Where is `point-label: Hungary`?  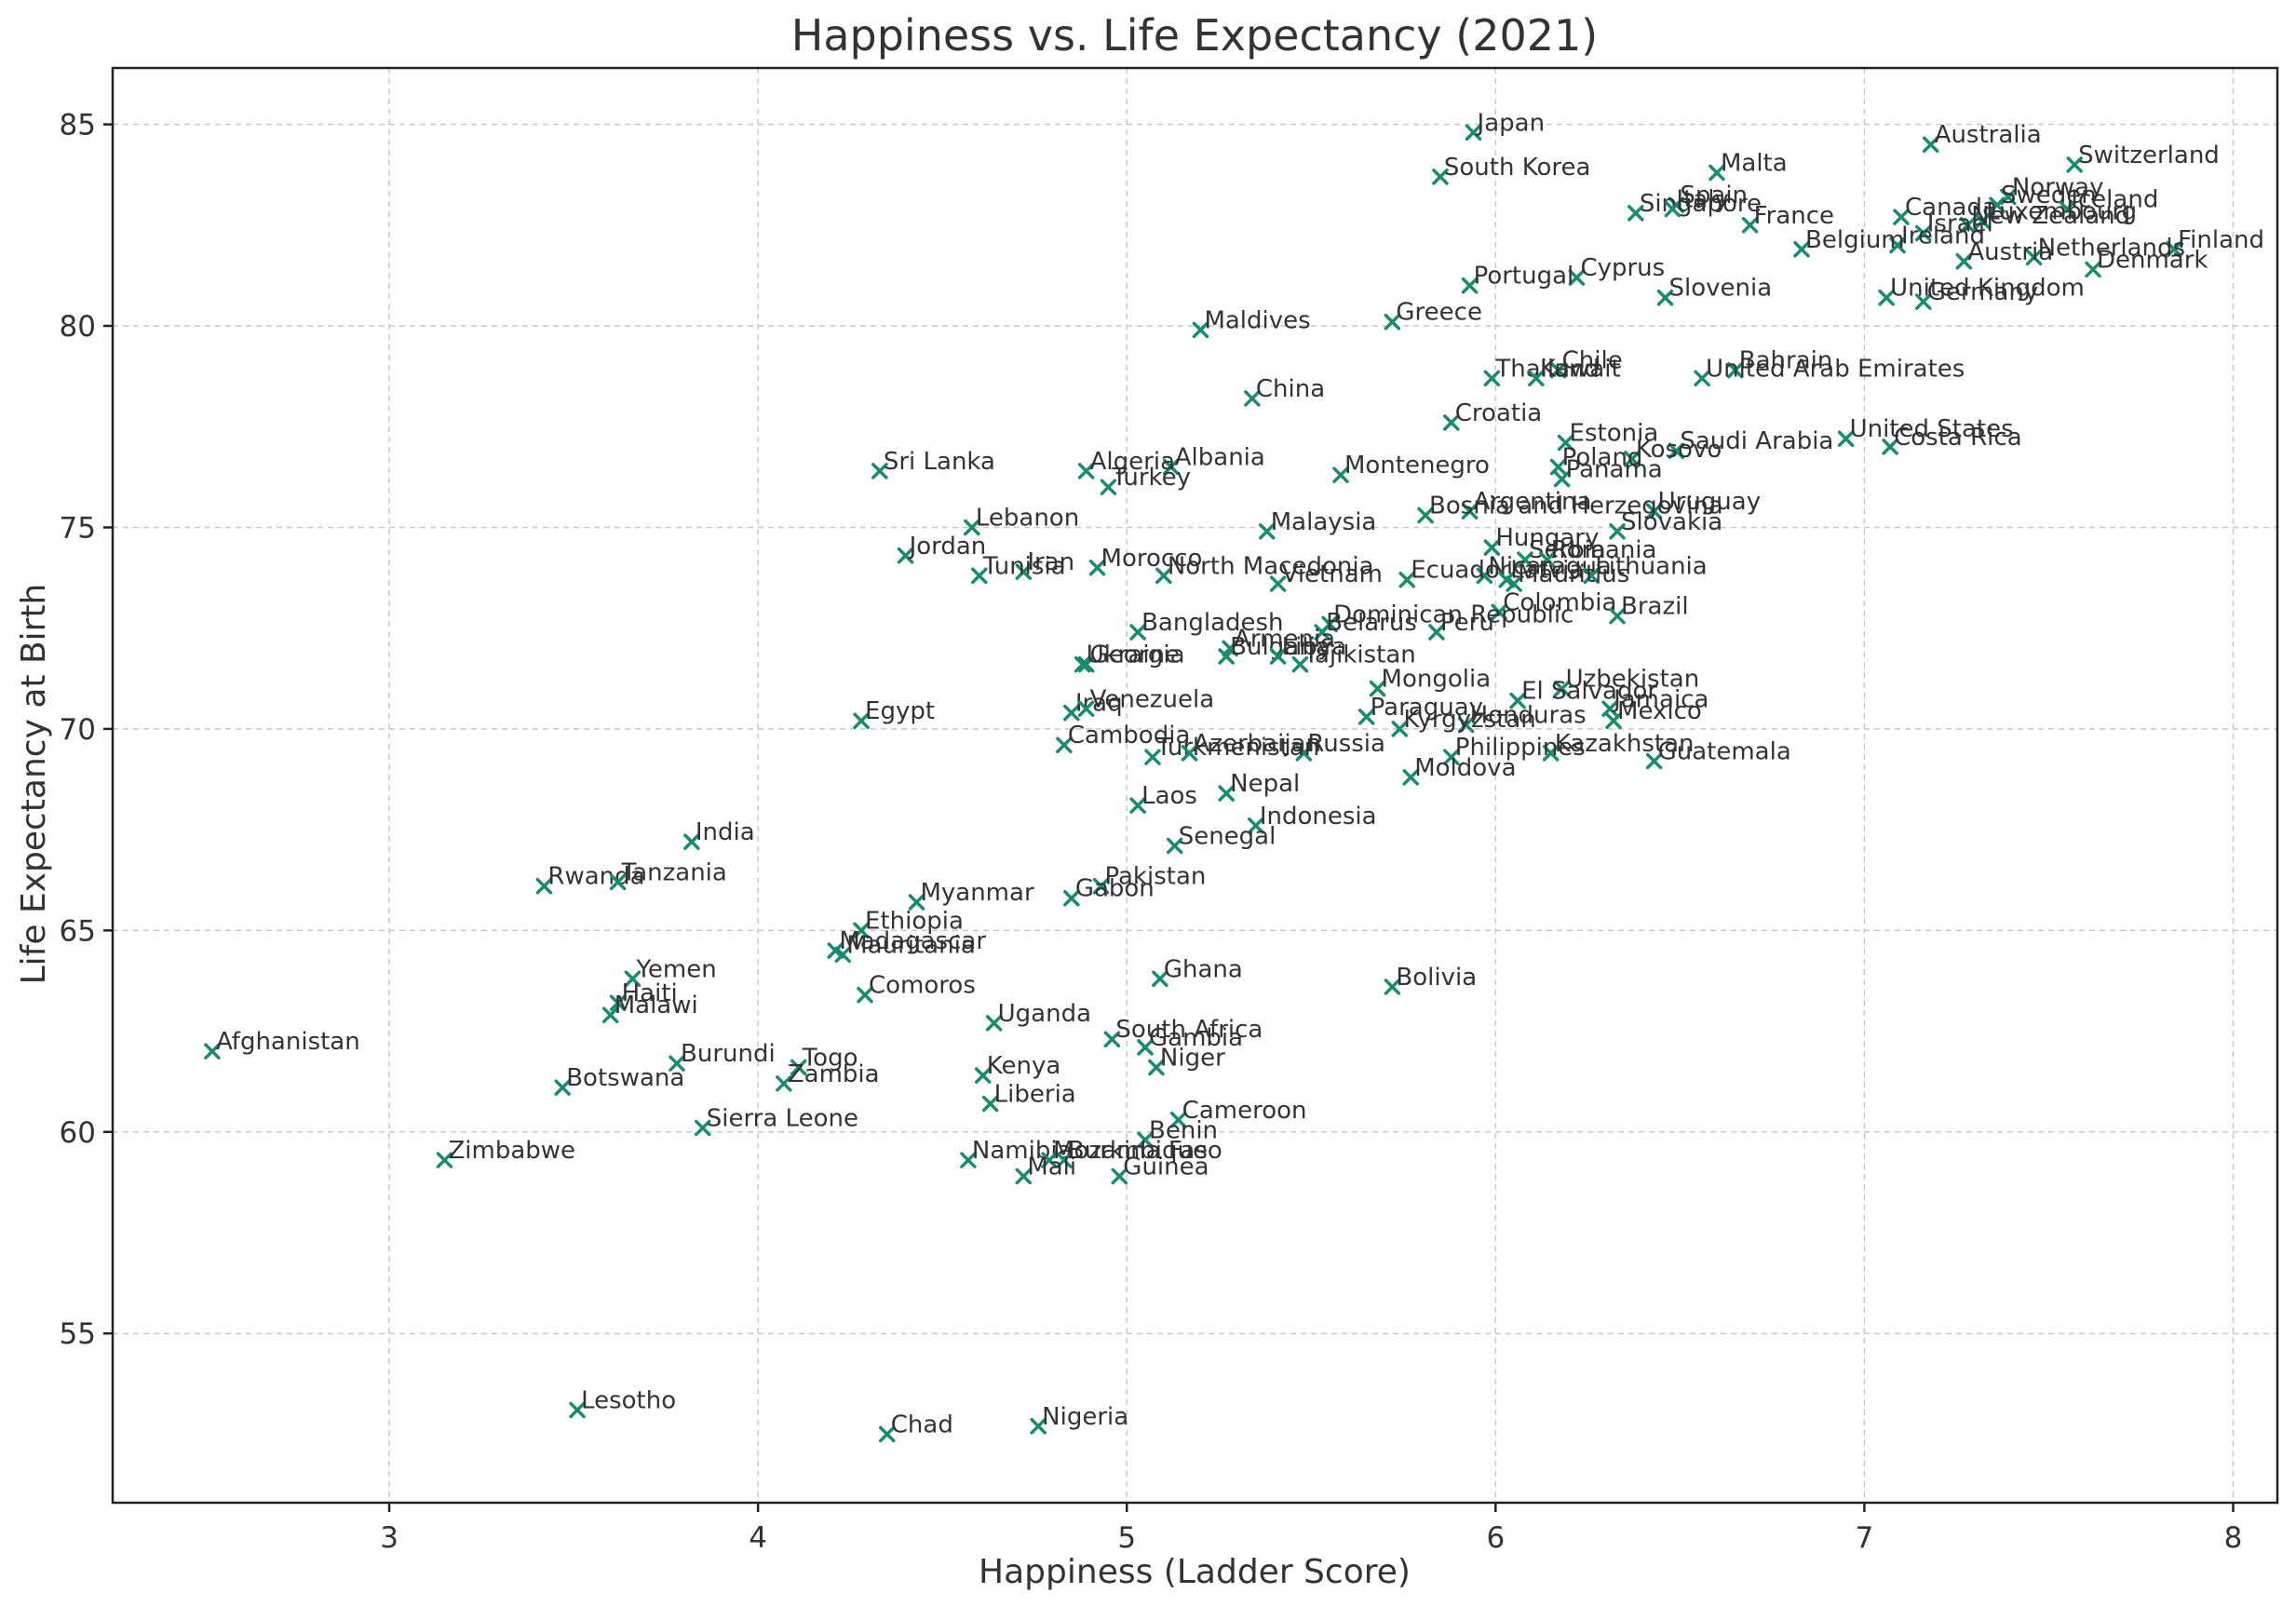 point-label: Hungary is located at coordinates (1547, 538).